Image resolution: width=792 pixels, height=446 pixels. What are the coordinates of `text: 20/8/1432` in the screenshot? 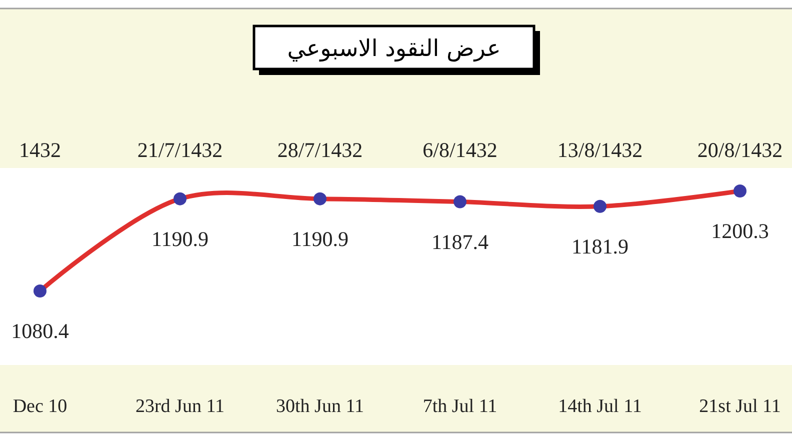 It's located at (740, 150).